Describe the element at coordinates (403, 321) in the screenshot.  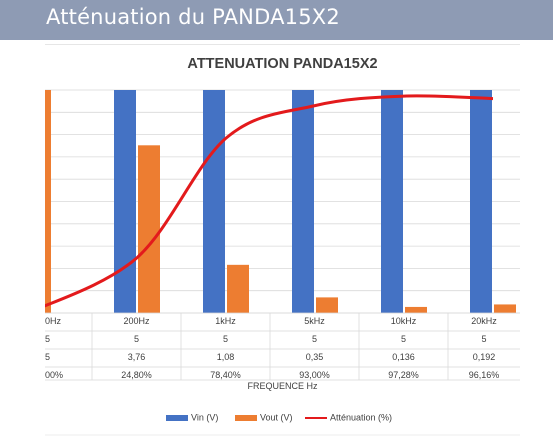
I see `table-cell-frequency: 10kHz` at that location.